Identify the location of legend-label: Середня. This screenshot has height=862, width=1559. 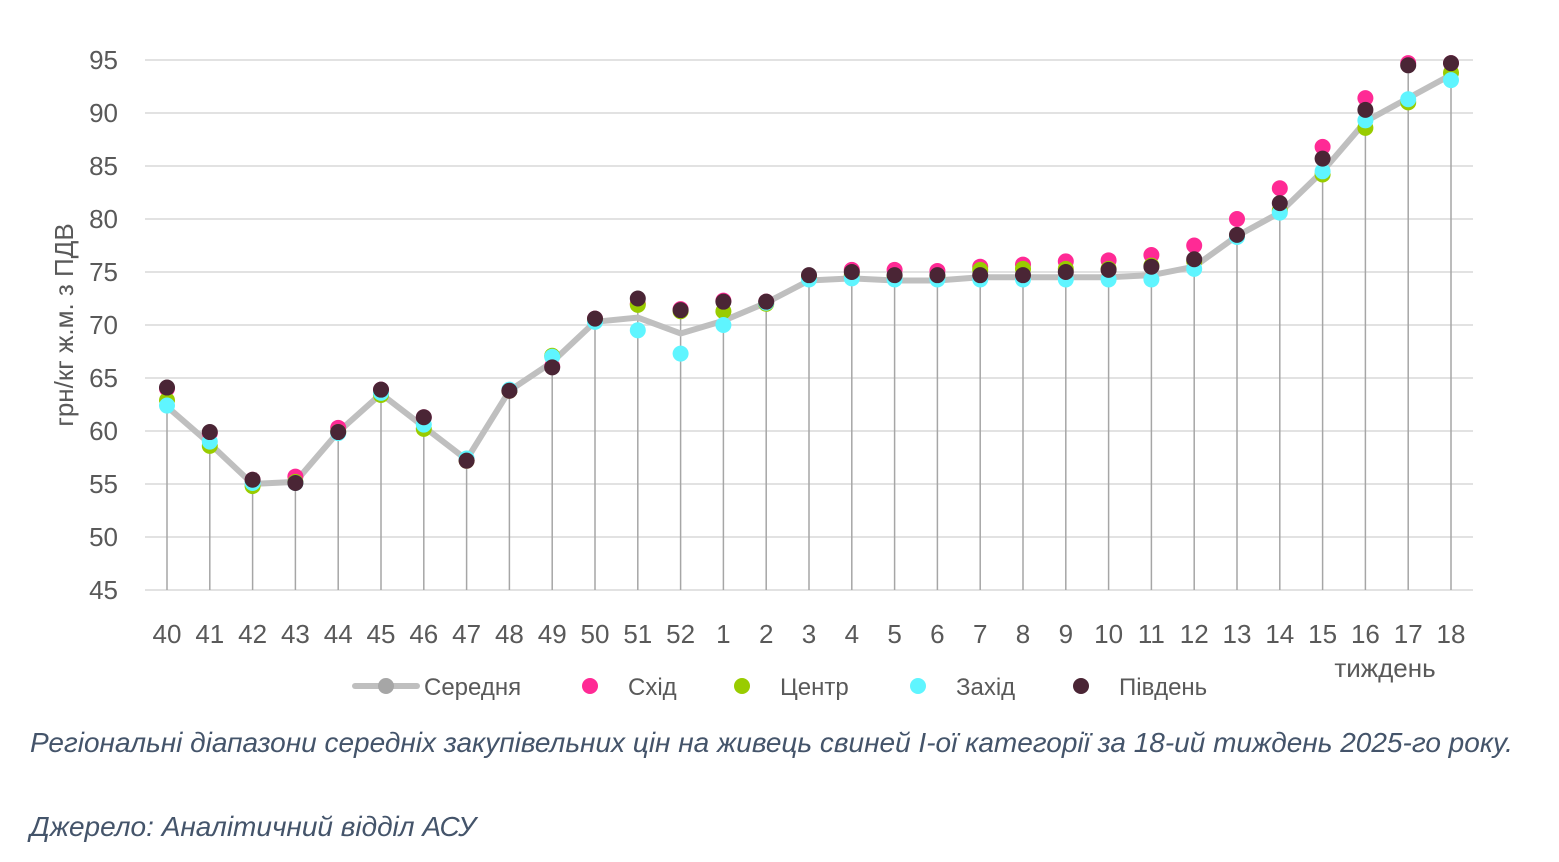
(472, 687).